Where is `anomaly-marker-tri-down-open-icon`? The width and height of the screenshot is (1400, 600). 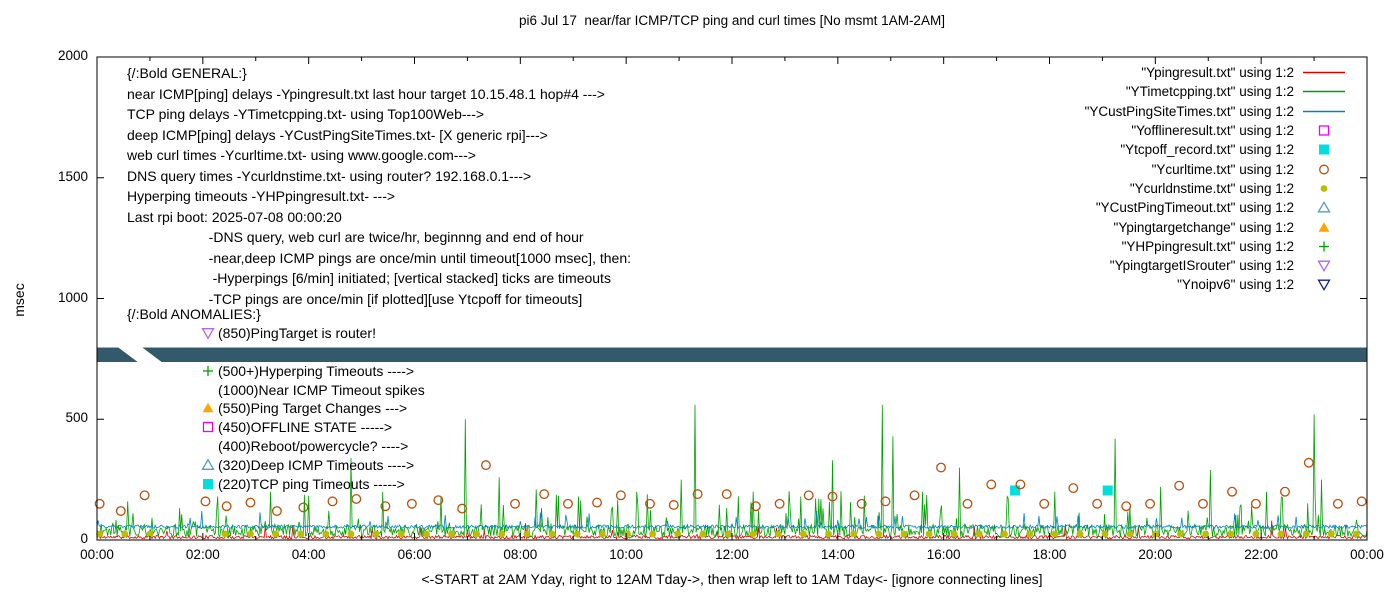
anomaly-marker-tri-down-open-icon is located at coordinates (208, 334).